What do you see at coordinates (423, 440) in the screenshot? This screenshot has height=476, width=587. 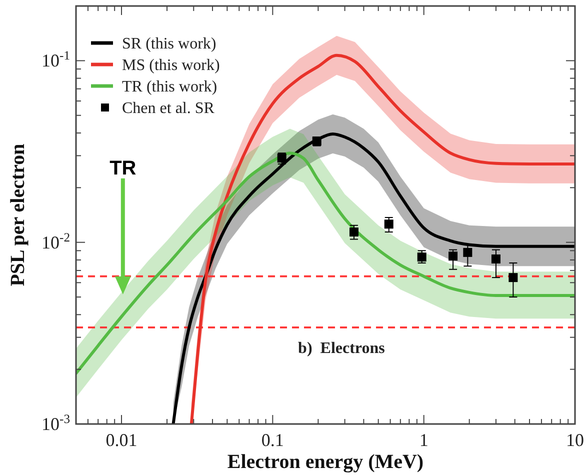 I see `x-tick-label: 1` at bounding box center [423, 440].